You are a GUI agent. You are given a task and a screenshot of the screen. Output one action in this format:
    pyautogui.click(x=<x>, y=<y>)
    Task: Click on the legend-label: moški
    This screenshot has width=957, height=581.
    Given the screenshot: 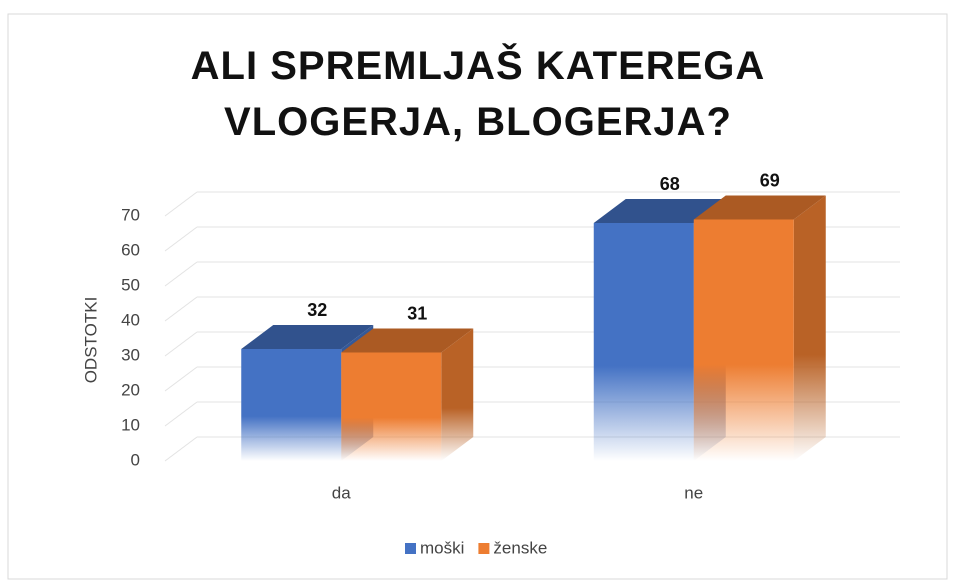 What is the action you would take?
    pyautogui.click(x=442, y=547)
    